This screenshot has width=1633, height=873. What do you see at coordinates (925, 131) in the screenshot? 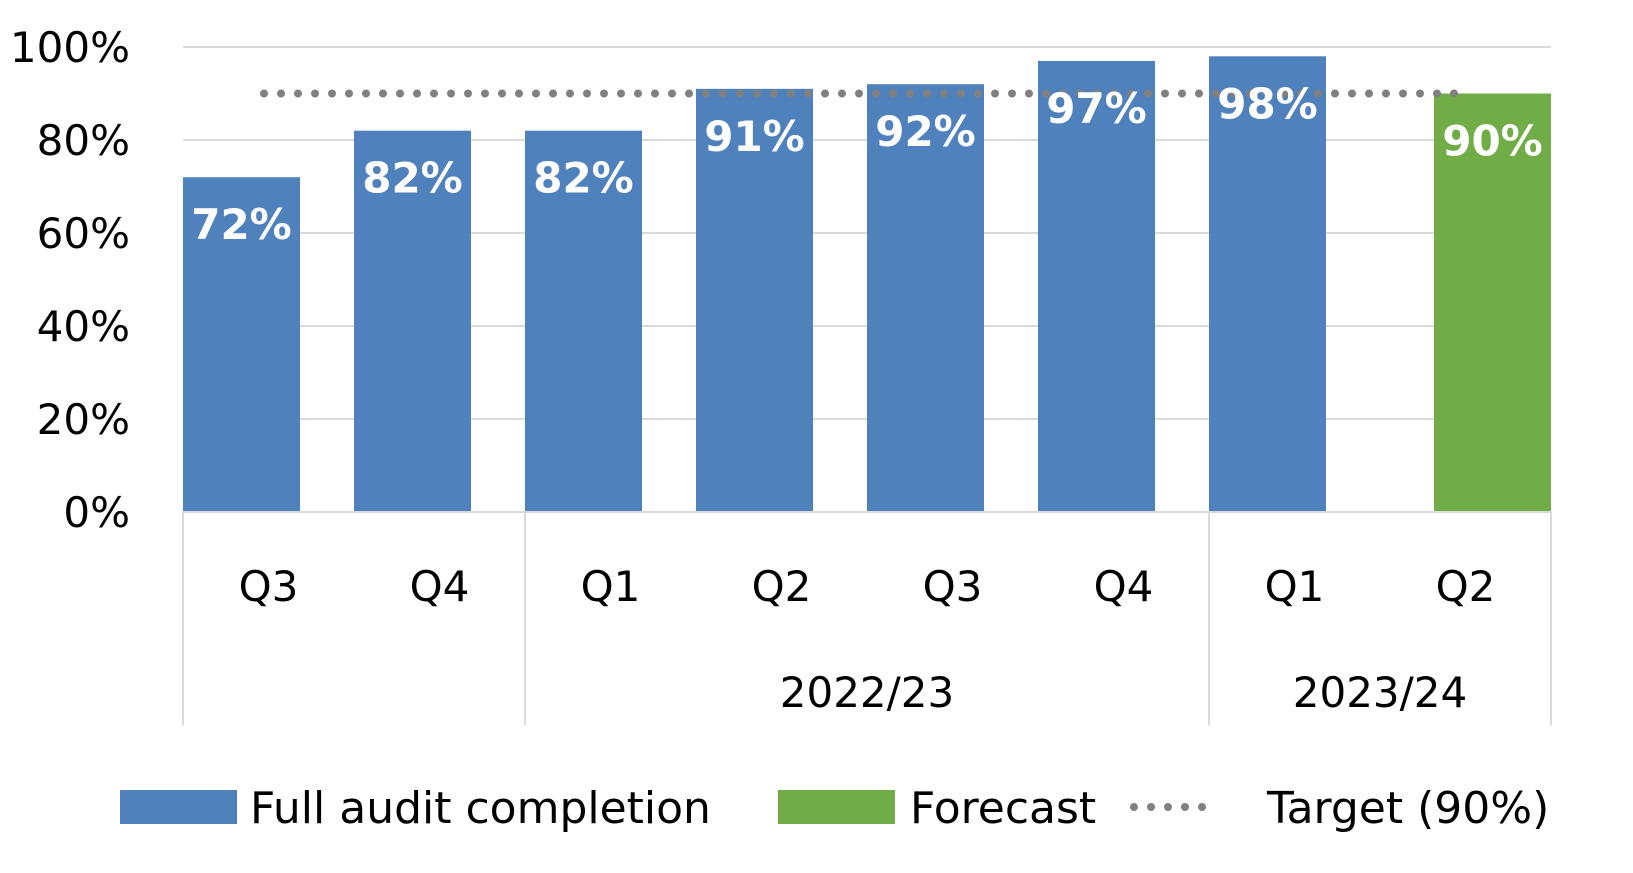
I see `data-label: 92%` at bounding box center [925, 131].